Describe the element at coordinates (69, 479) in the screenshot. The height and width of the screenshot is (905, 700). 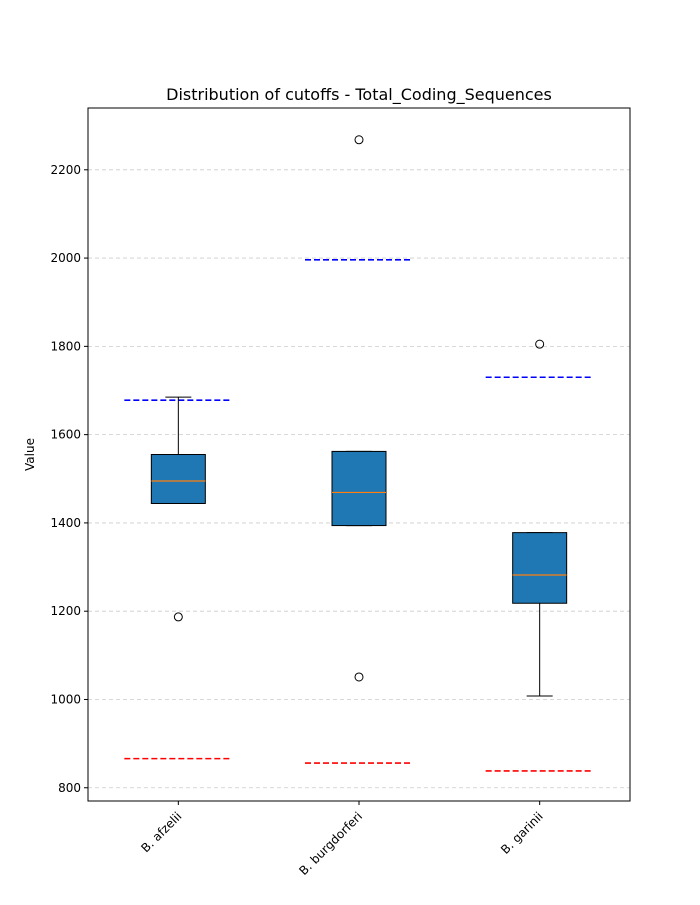
I see `y-axis: 800 1000 1200 1400 1600 1800 2000 2200` at that location.